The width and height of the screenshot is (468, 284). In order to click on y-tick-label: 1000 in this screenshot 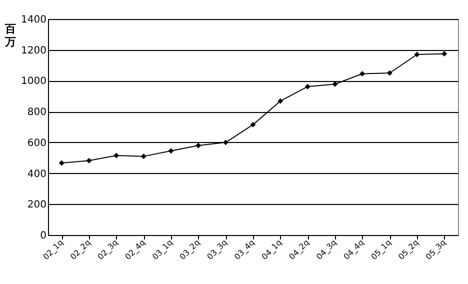, I will do `click(33, 82)`.